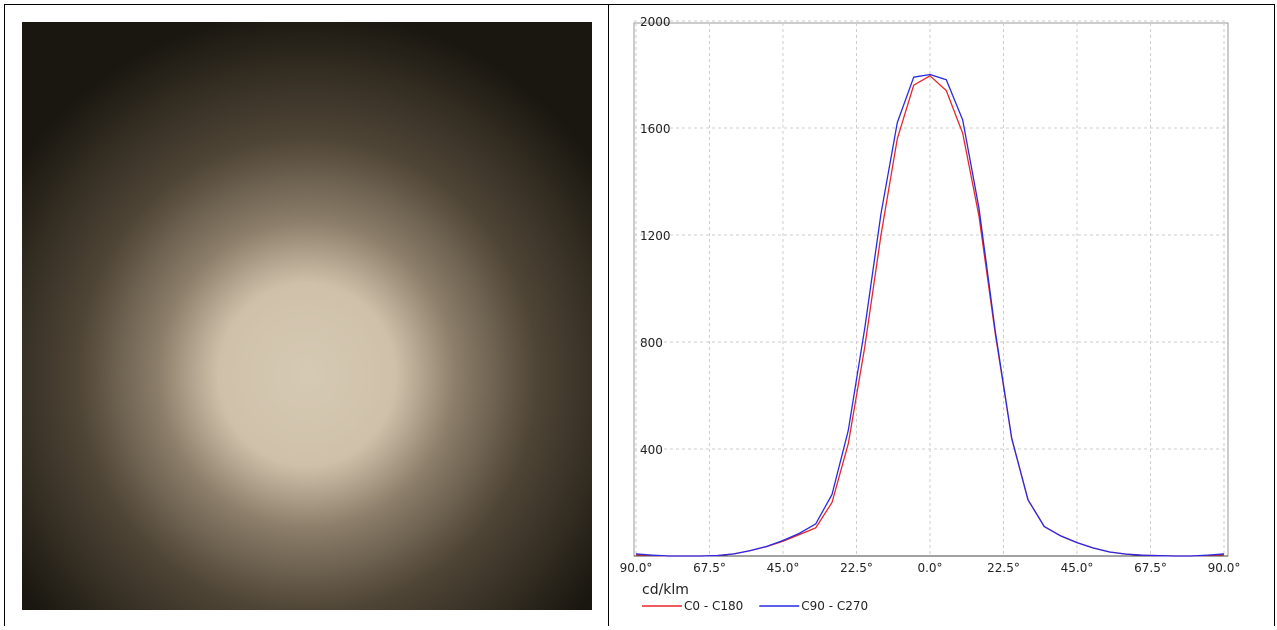 This screenshot has height=630, width=1277. I want to click on y-axis-label: cd/klm, so click(665, 590).